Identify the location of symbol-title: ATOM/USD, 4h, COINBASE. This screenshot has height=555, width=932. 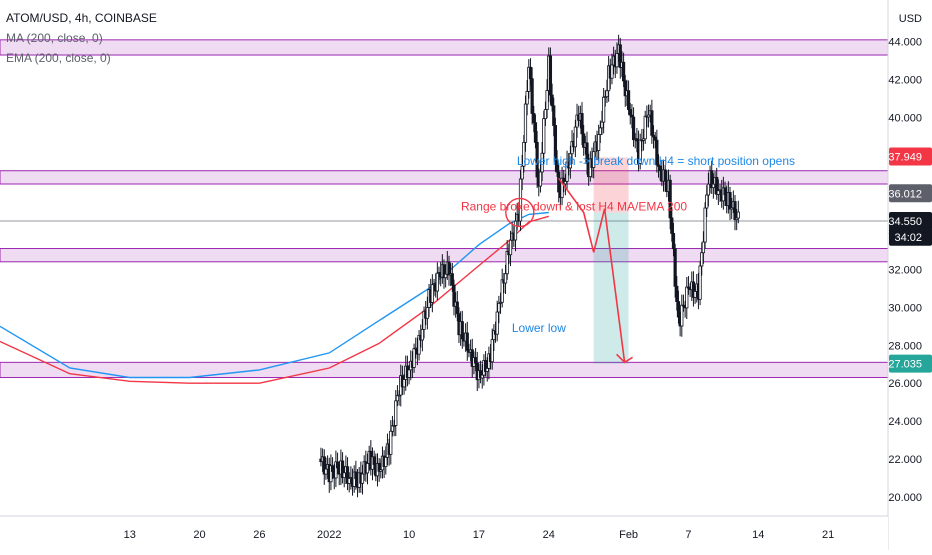
(81, 18).